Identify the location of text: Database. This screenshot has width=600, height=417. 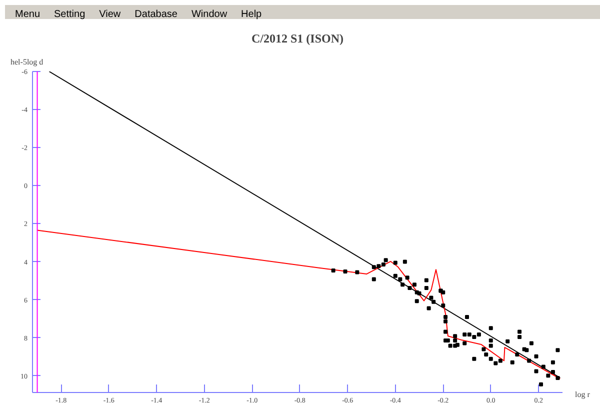
(156, 14).